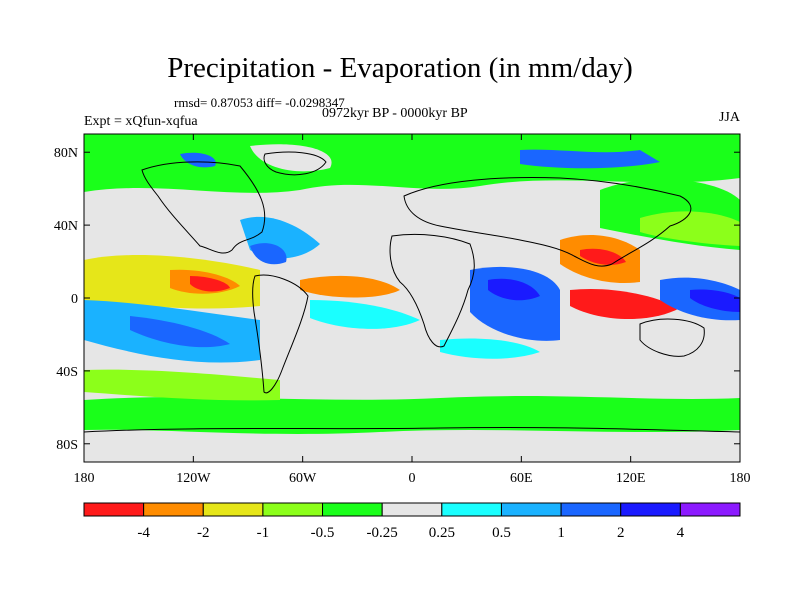 The width and height of the screenshot is (800, 600). Describe the element at coordinates (395, 113) in the screenshot. I see `time-period: 0972kyr BP - 0000kyr BP` at that location.